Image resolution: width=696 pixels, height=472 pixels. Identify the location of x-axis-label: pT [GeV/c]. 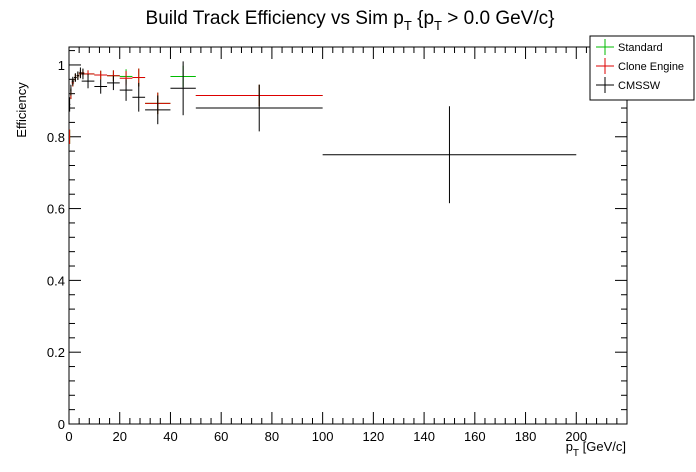
(596, 449).